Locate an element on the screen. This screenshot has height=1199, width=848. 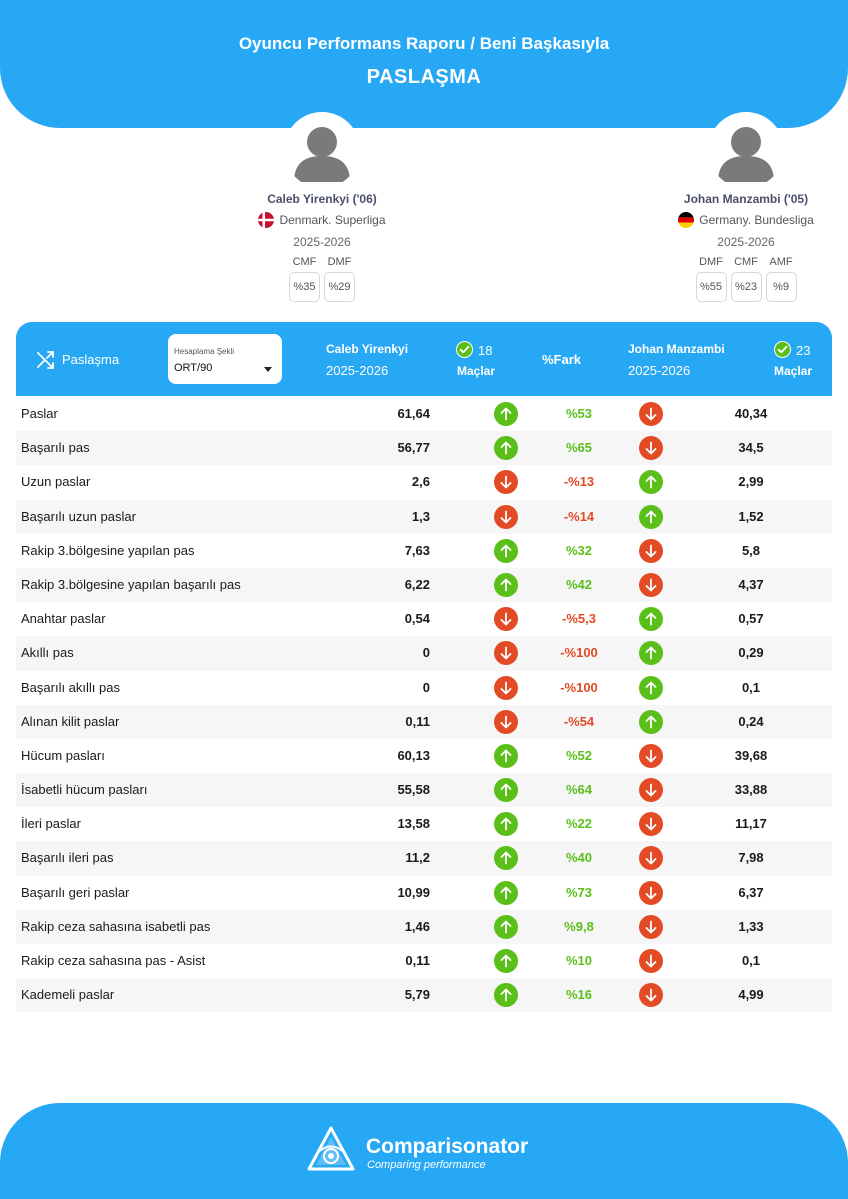
p1-value: 2,6 is located at coordinates (420, 482).